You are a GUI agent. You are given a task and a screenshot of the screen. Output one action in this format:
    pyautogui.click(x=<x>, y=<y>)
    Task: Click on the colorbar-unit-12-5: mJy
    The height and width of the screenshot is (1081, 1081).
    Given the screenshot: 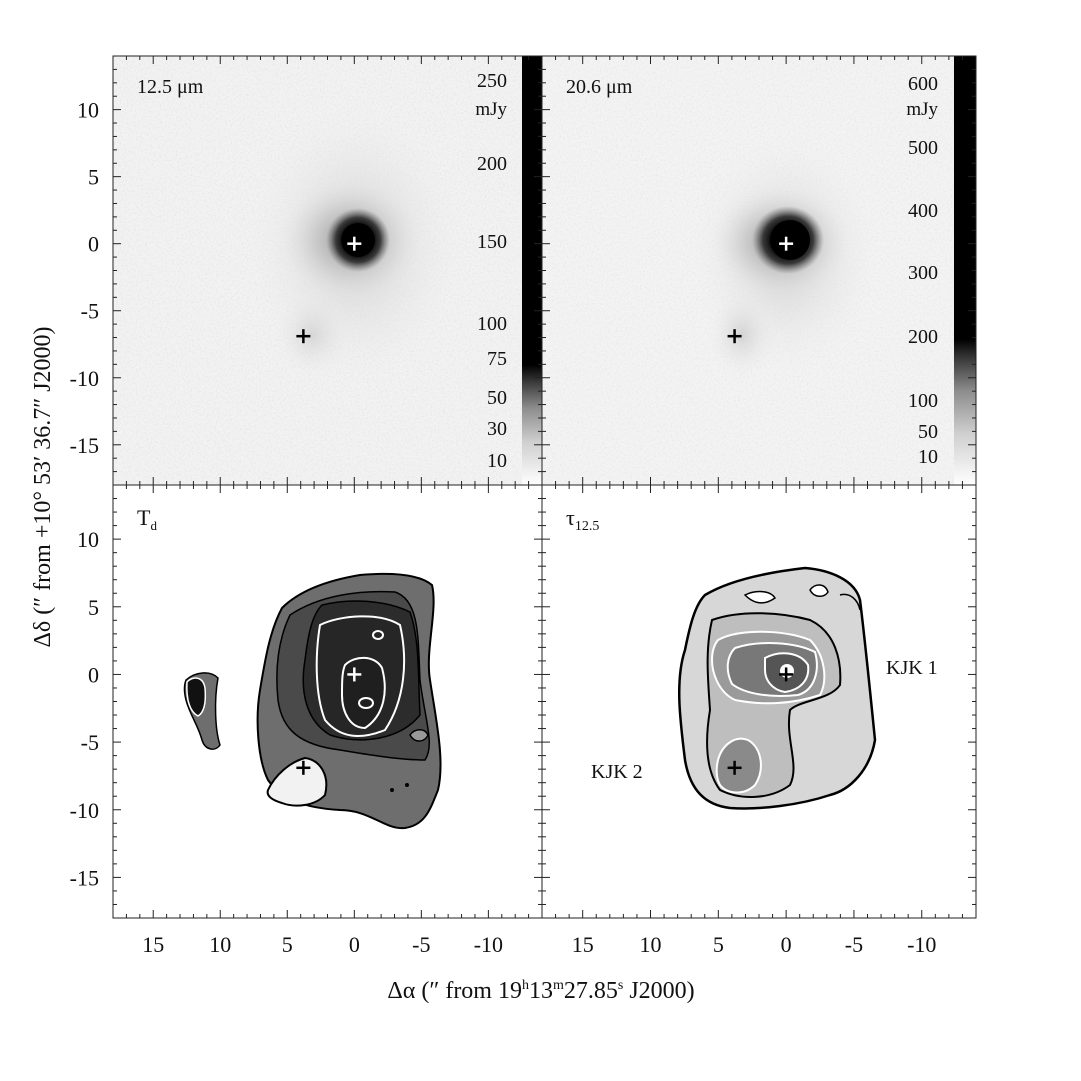 What is the action you would take?
    pyautogui.click(x=491, y=109)
    